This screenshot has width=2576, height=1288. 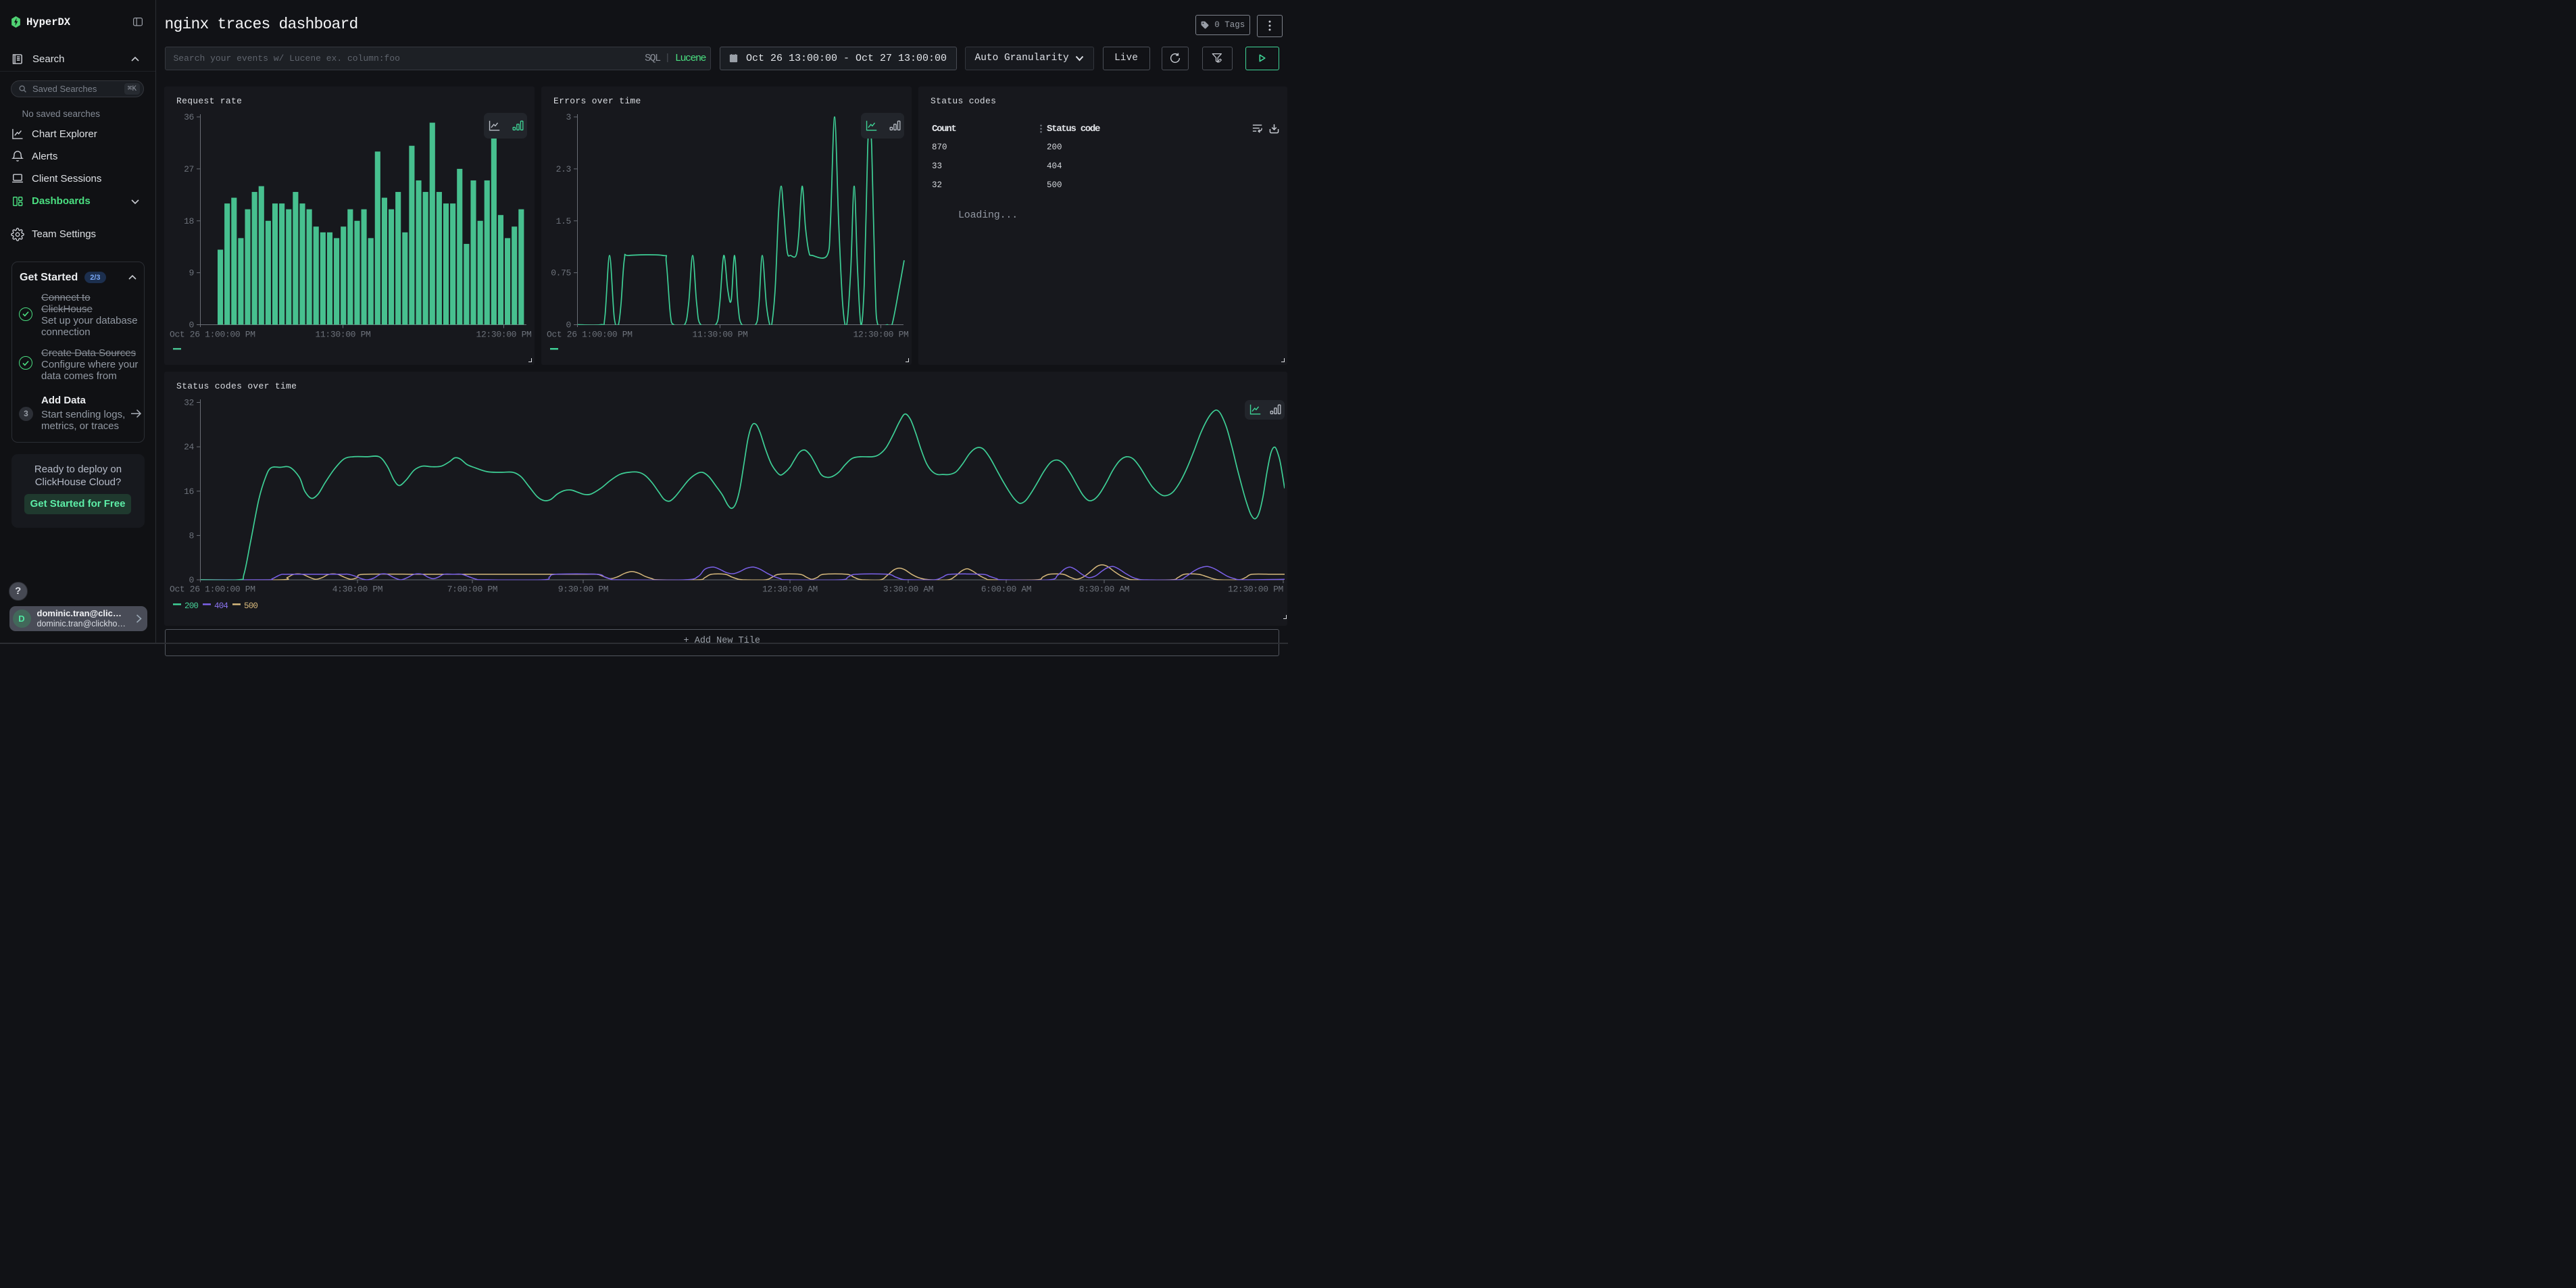 I want to click on svg-text: 27, so click(x=189, y=169).